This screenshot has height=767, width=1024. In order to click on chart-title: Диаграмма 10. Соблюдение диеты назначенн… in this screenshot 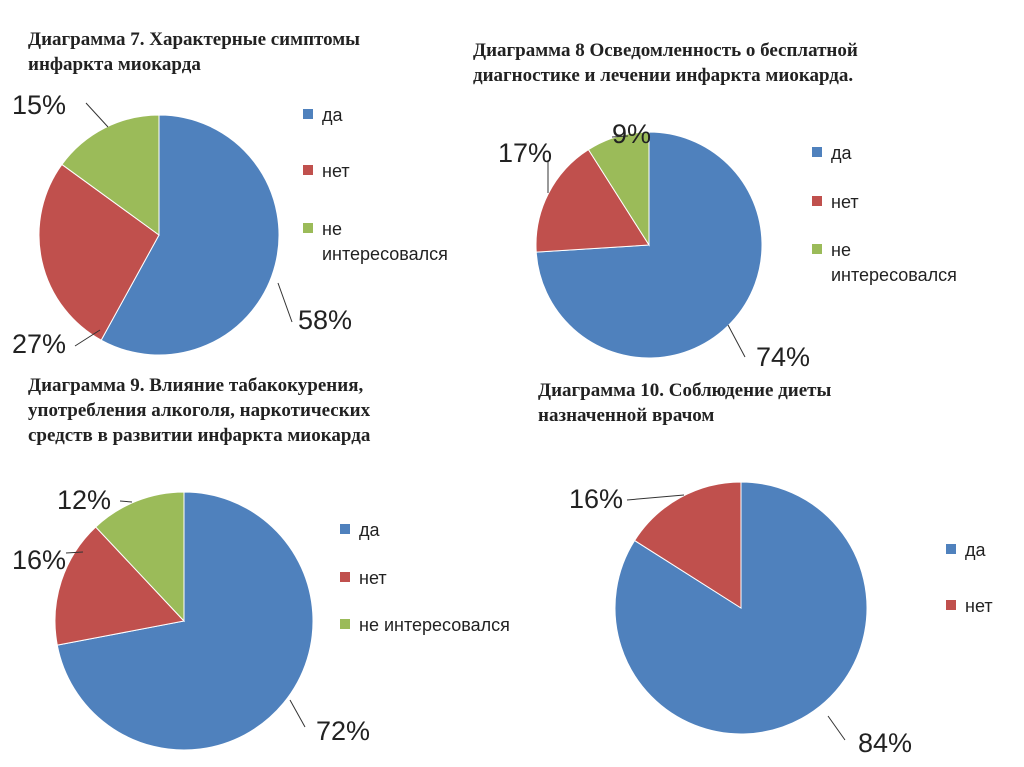, I will do `click(685, 403)`.